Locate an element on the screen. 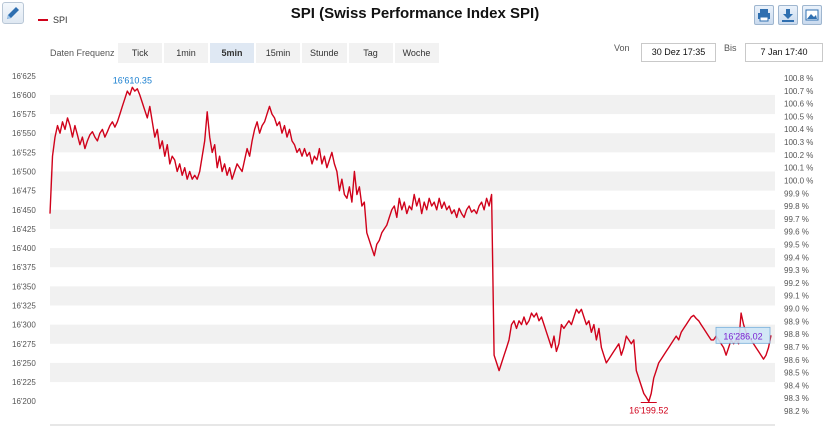 The width and height of the screenshot is (830, 438). y-right-tick-label: 100.3 % is located at coordinates (798, 142).